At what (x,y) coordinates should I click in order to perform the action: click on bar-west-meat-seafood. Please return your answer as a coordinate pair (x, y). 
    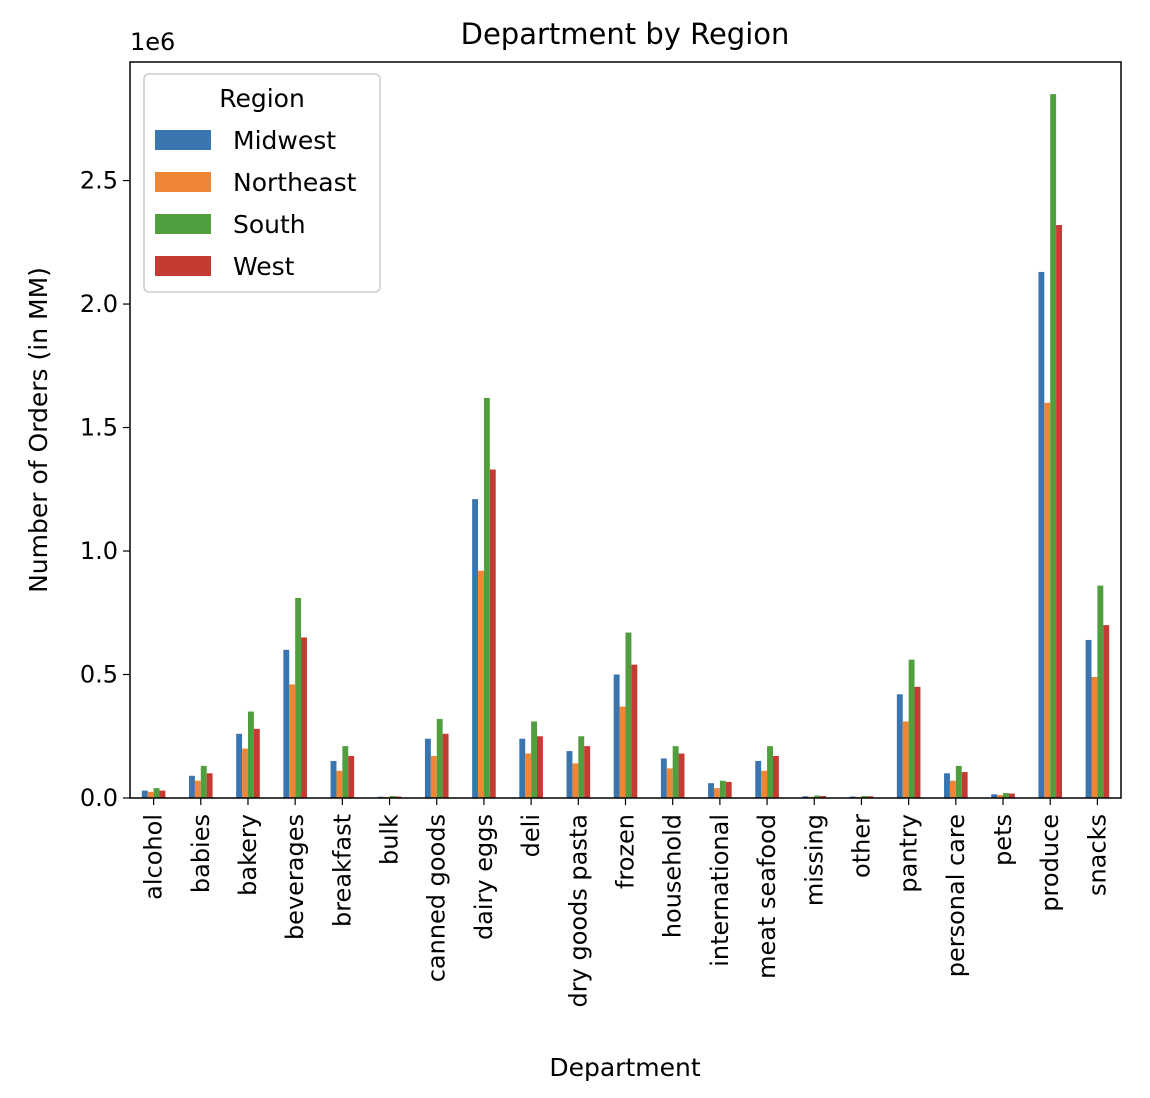
    Looking at the image, I should click on (775, 777).